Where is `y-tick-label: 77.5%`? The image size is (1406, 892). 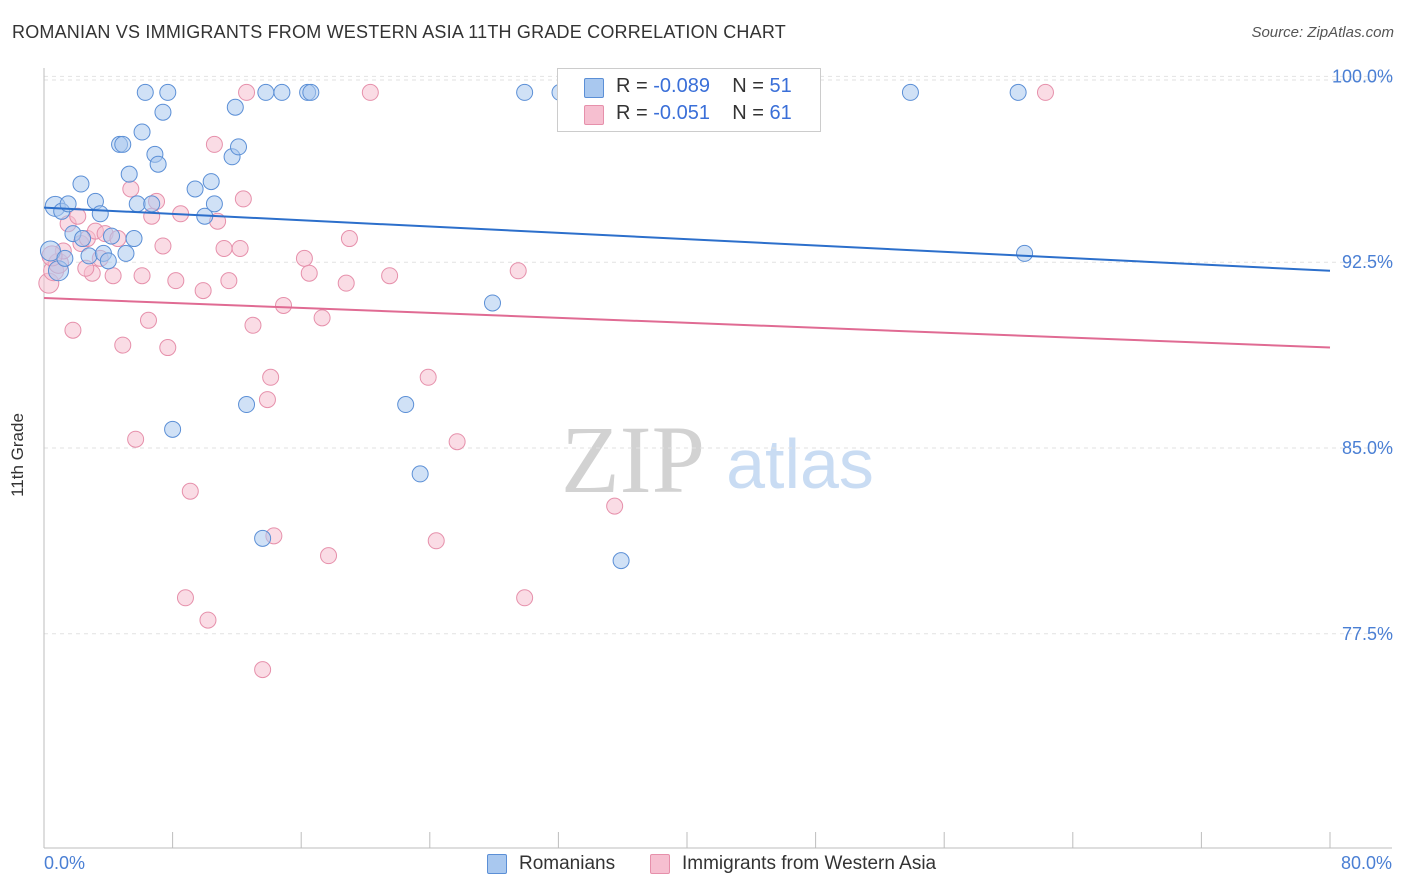
y-tick-label: 77.5% is located at coordinates (1367, 634).